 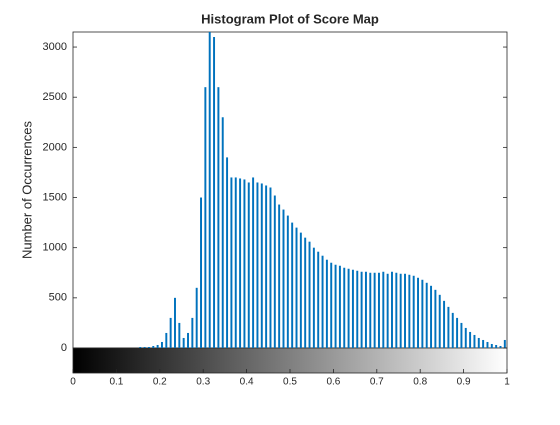 What do you see at coordinates (290, 382) in the screenshot?
I see `x-tick-label: 0.5` at bounding box center [290, 382].